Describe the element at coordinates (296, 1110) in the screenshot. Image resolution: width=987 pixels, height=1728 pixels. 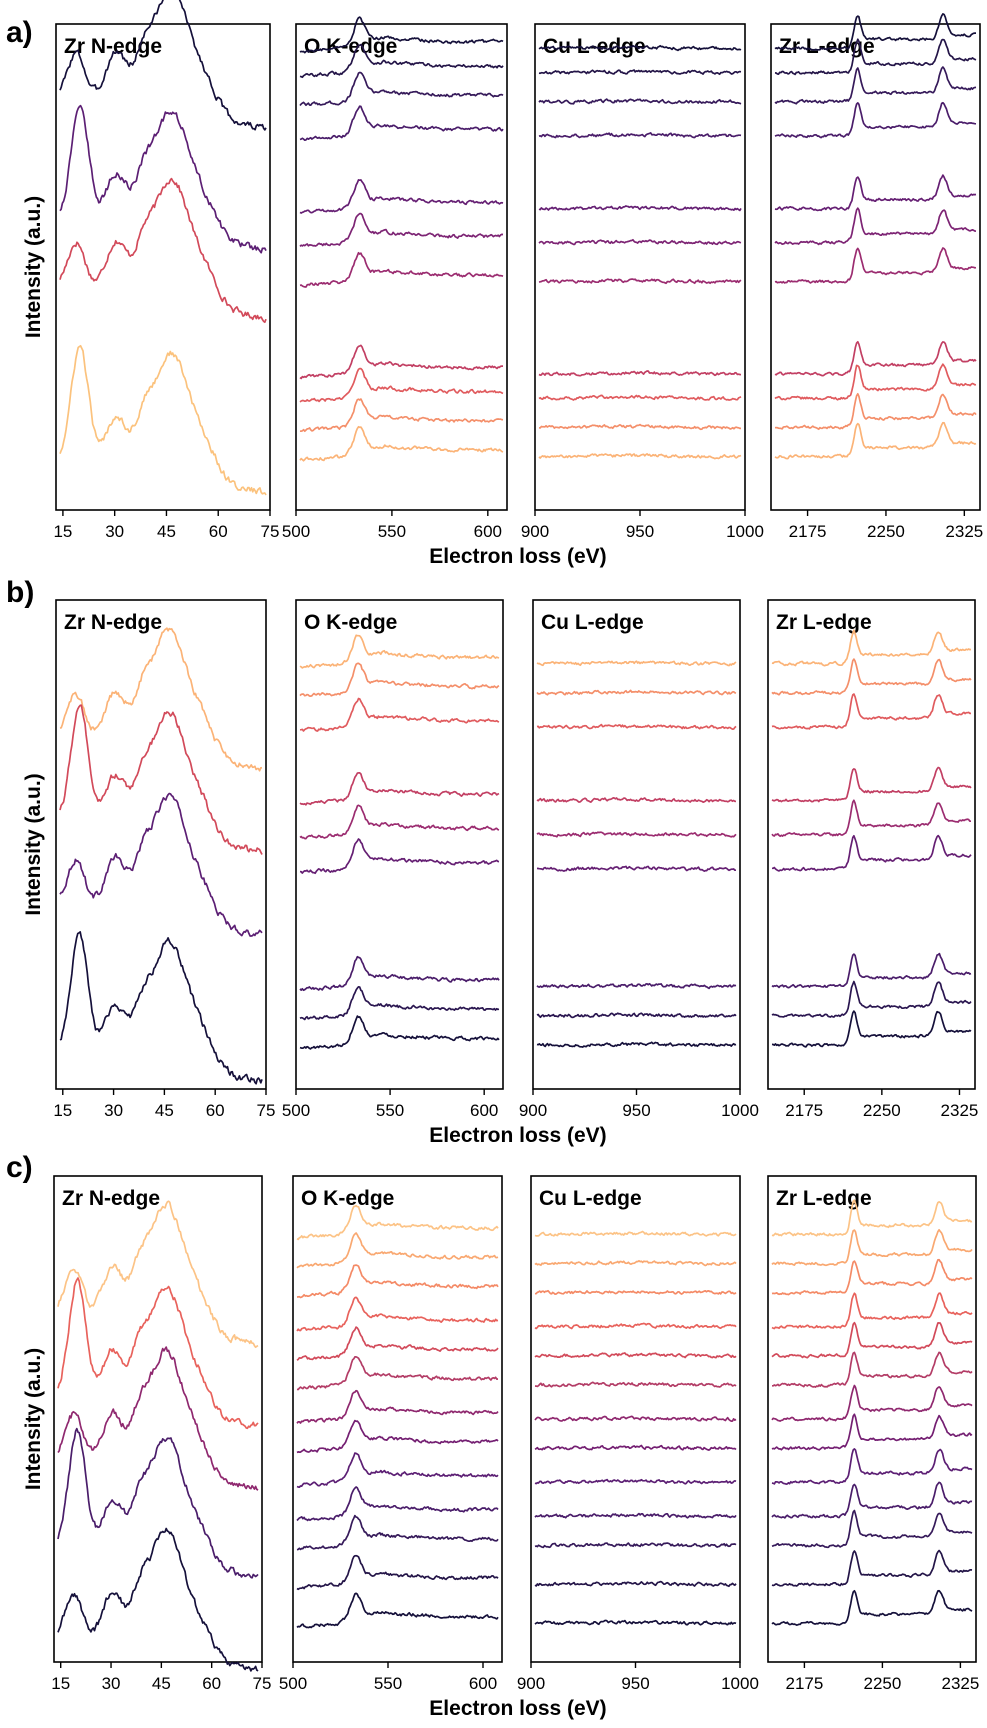
I see `x-tick-label: 500` at that location.